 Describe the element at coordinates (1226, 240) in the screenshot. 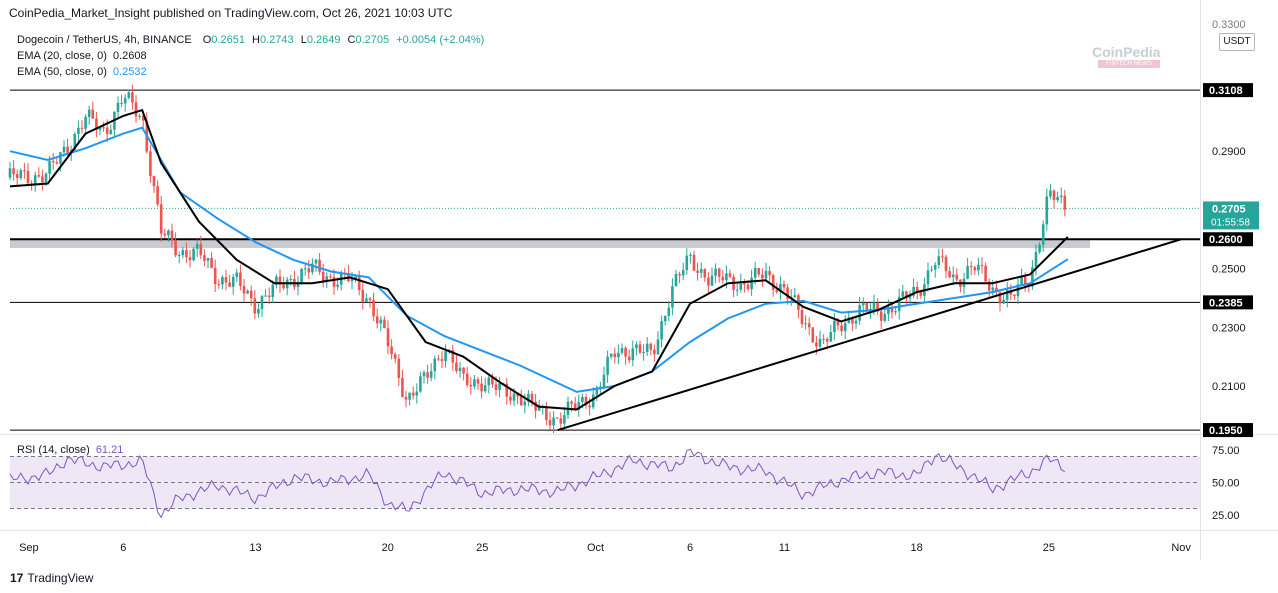

I see `level-label: 0.2600` at that location.